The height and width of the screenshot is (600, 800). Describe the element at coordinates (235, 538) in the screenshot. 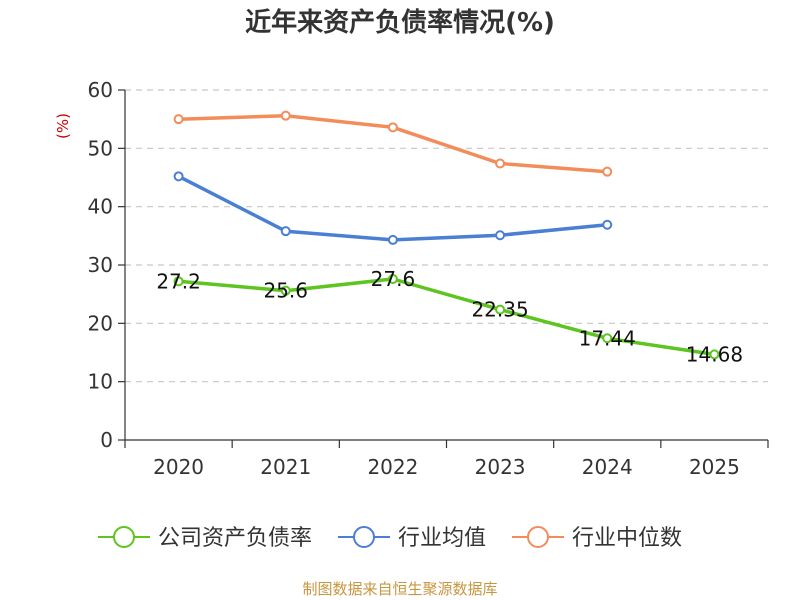

I see `legend-label: 公司资产负债率` at that location.